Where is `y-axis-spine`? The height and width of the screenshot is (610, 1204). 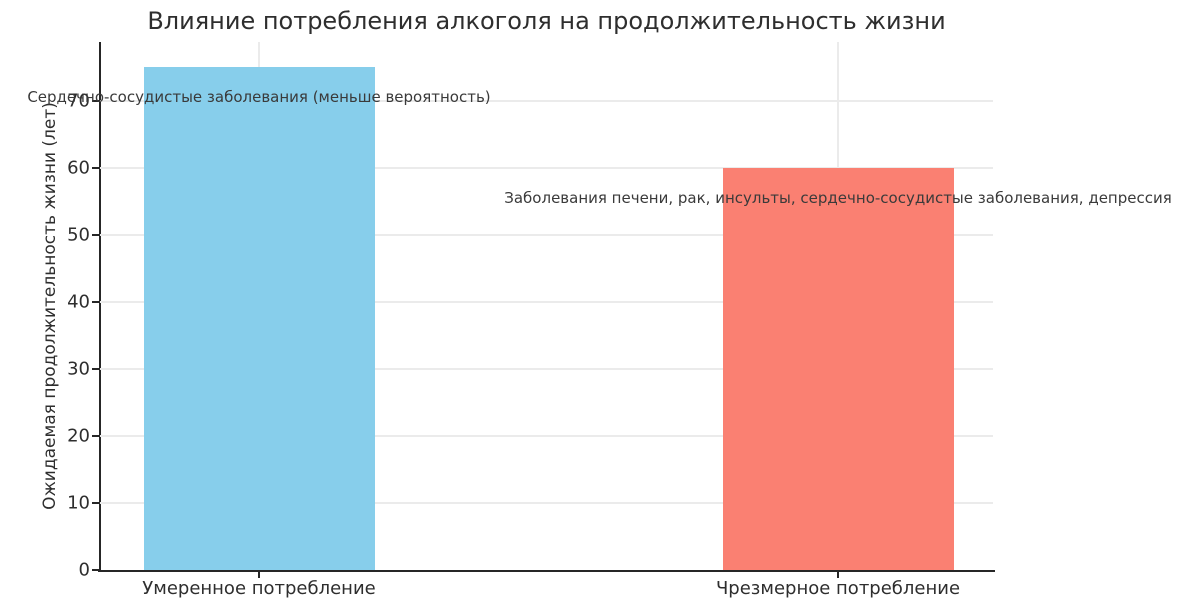
y-axis-spine is located at coordinates (100, 307).